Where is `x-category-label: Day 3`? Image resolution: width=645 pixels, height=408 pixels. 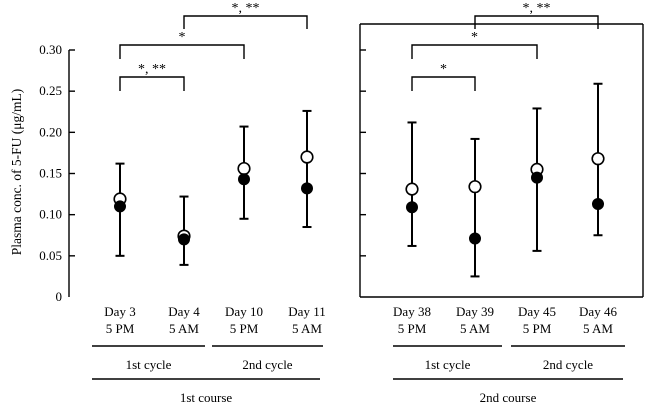
x-category-label: Day 3 is located at coordinates (119, 311).